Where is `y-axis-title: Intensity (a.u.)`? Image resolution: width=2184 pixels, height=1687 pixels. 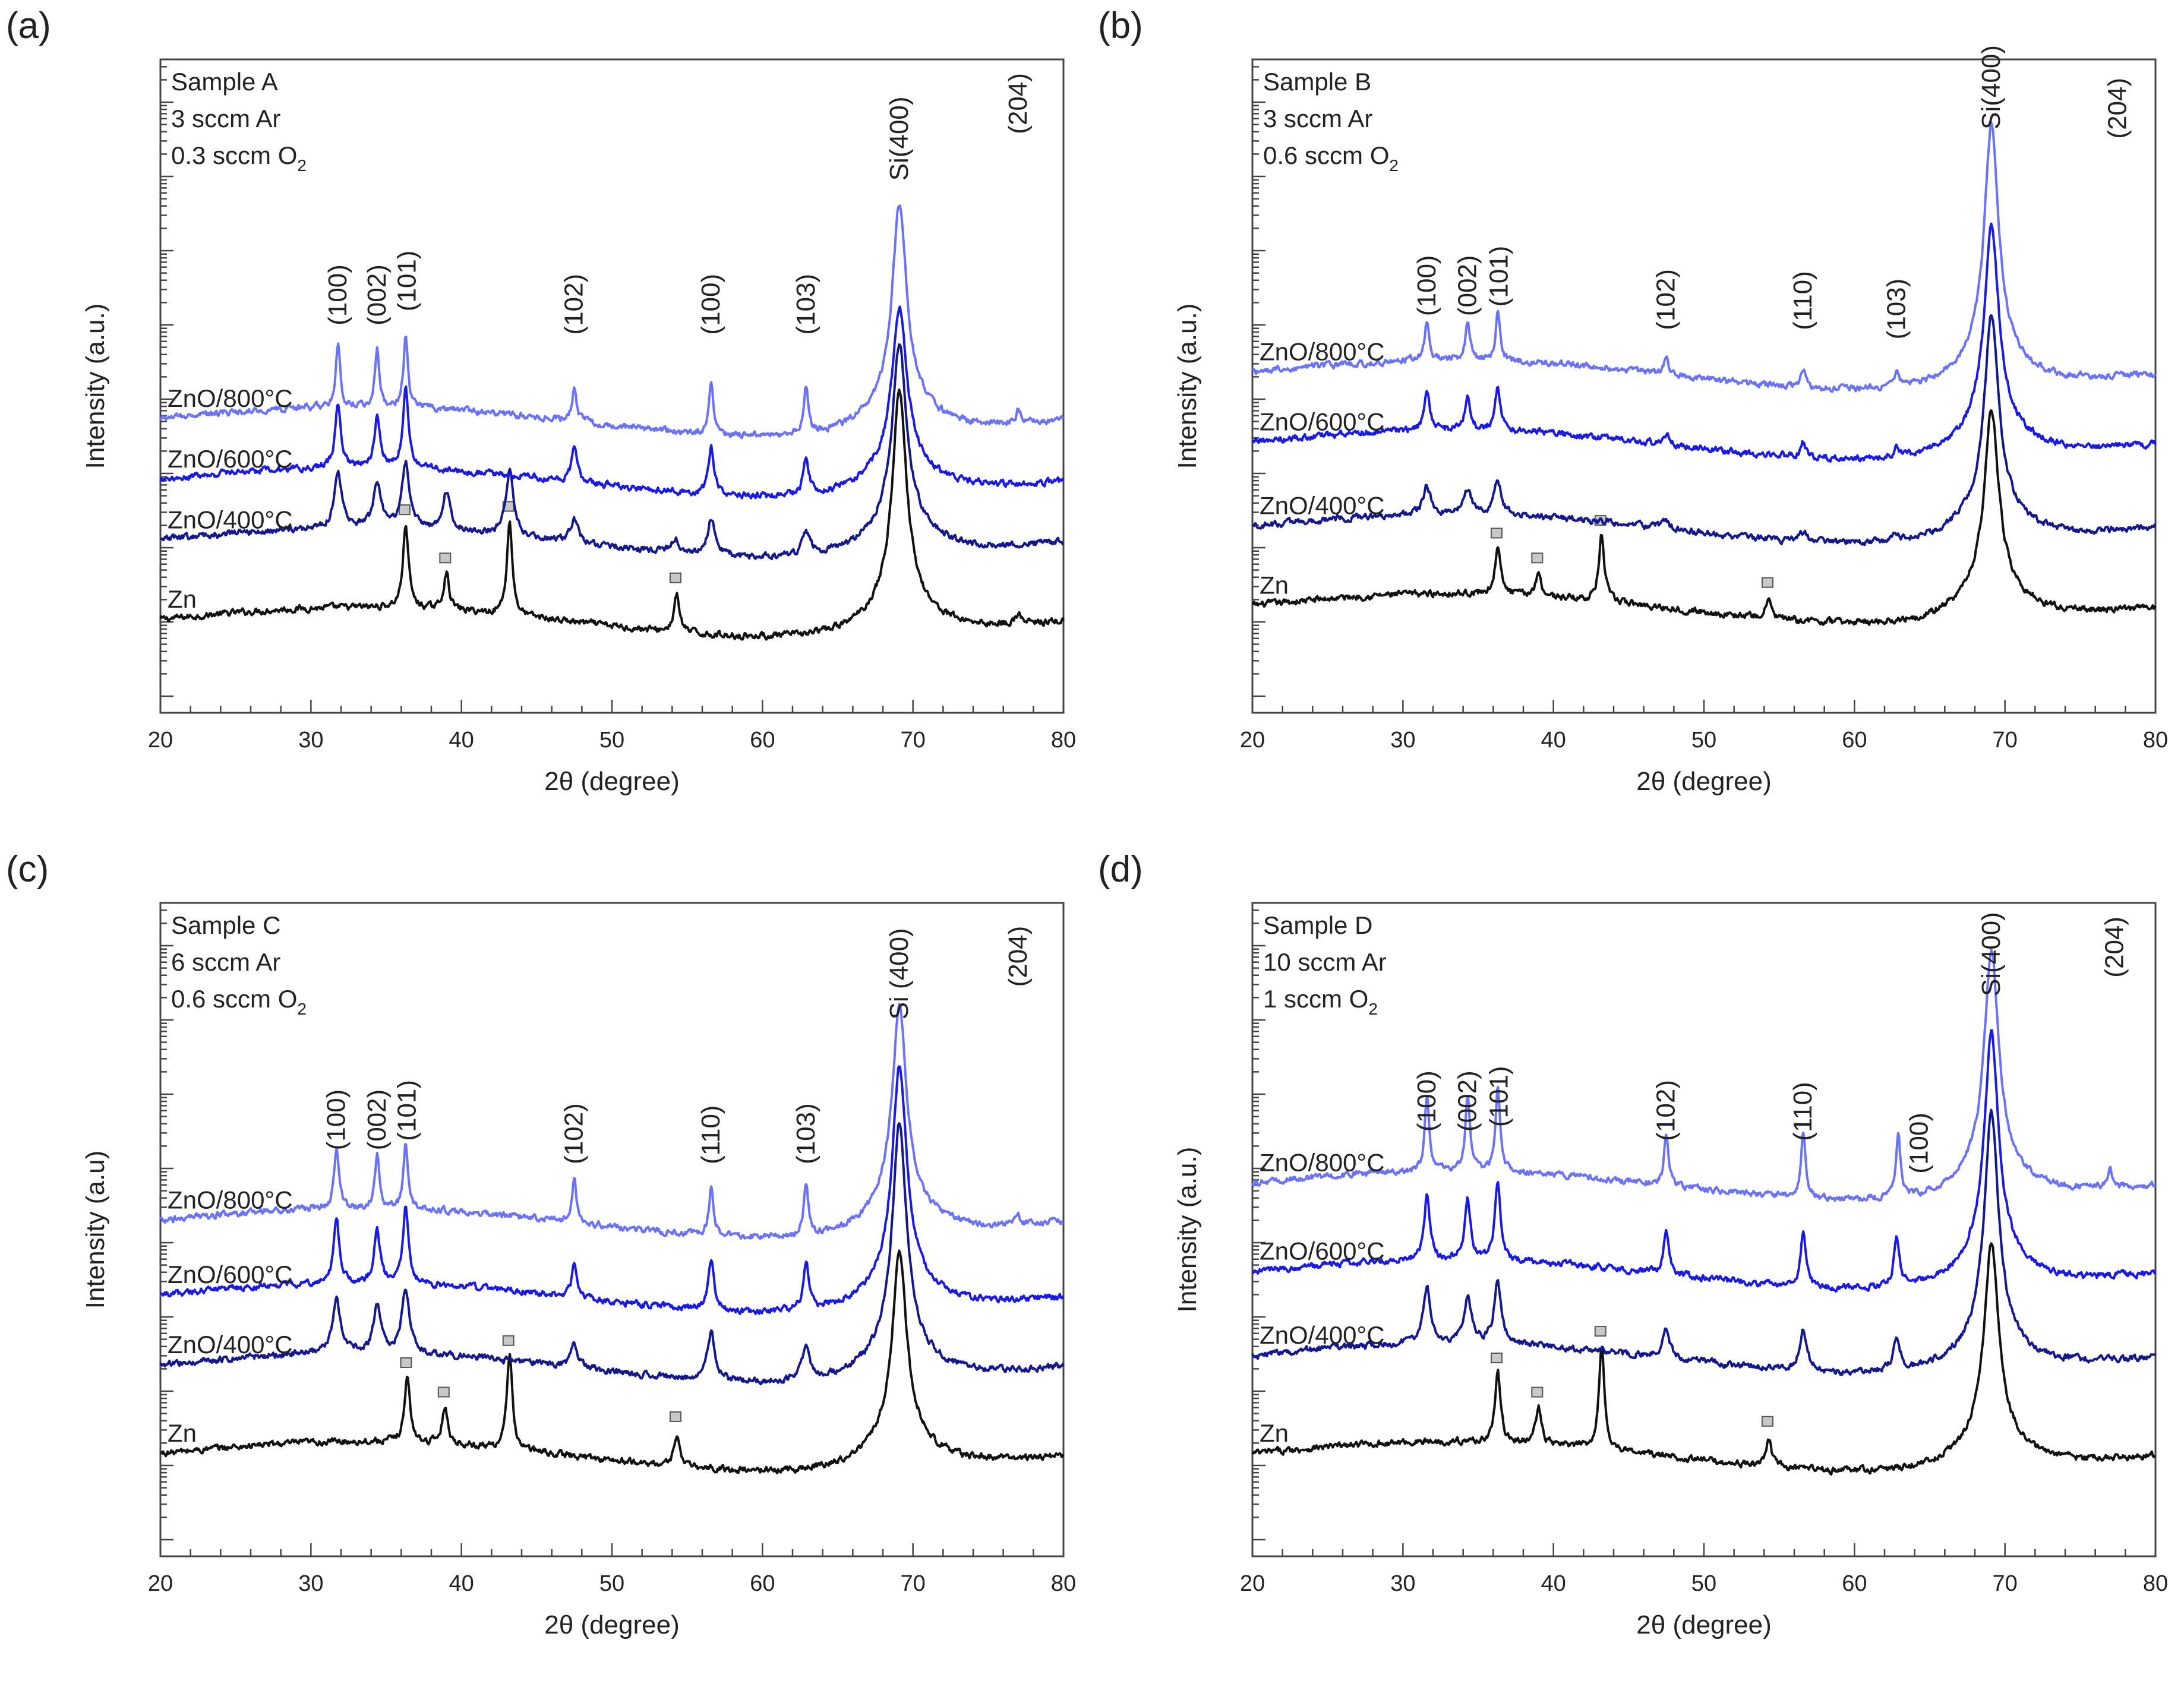 y-axis-title: Intensity (a.u.) is located at coordinates (95, 386).